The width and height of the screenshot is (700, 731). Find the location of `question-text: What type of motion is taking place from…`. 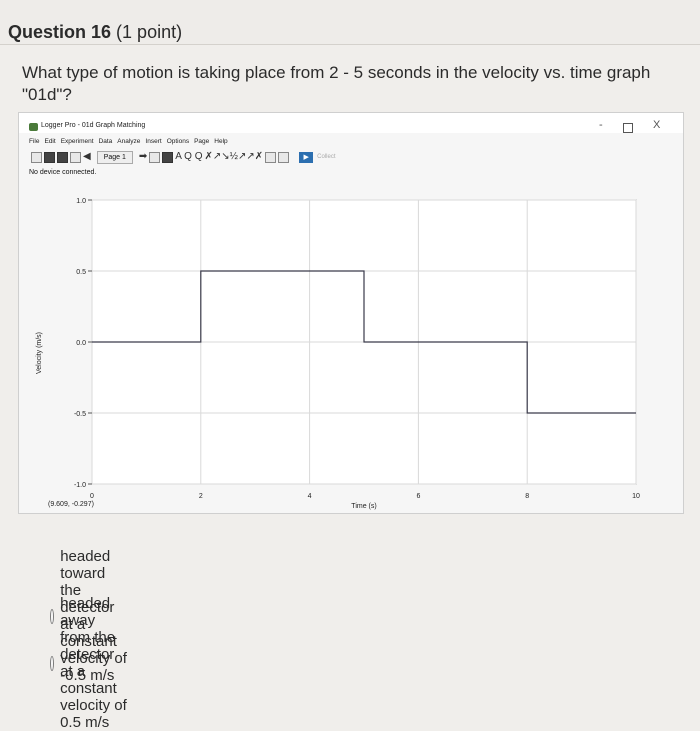

question-text: What type of motion is taking place from… is located at coordinates (336, 83).